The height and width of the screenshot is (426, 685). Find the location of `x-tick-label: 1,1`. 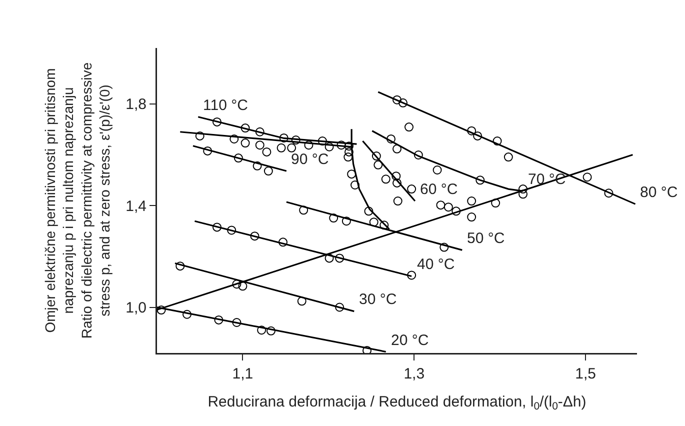

x-tick-label: 1,1 is located at coordinates (243, 374).